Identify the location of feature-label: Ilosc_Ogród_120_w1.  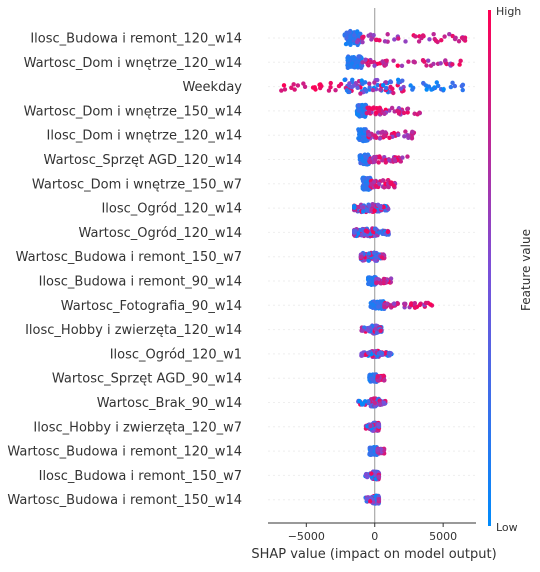
(176, 354).